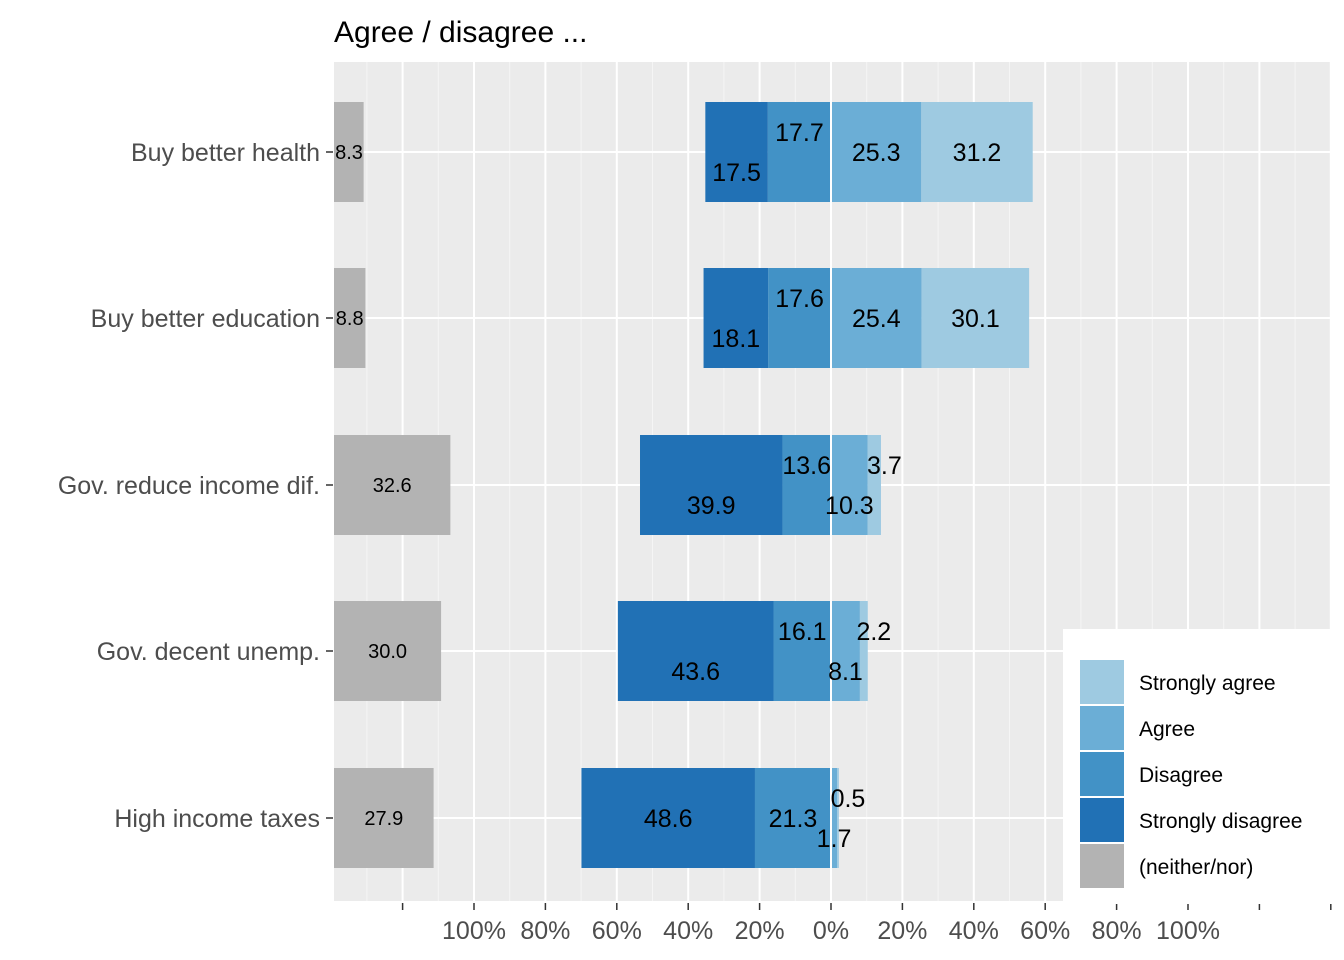 This screenshot has width=1344, height=960. Describe the element at coordinates (695, 672) in the screenshot. I see `bar-label-strongly-disagree: 43.6` at that location.